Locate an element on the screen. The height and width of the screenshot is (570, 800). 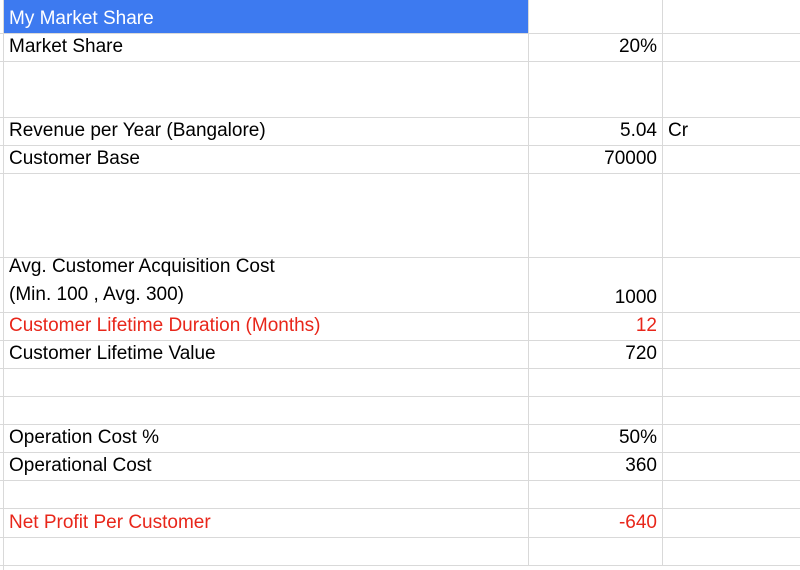
cell-customer-base-label: Customer Base is located at coordinates (266, 159).